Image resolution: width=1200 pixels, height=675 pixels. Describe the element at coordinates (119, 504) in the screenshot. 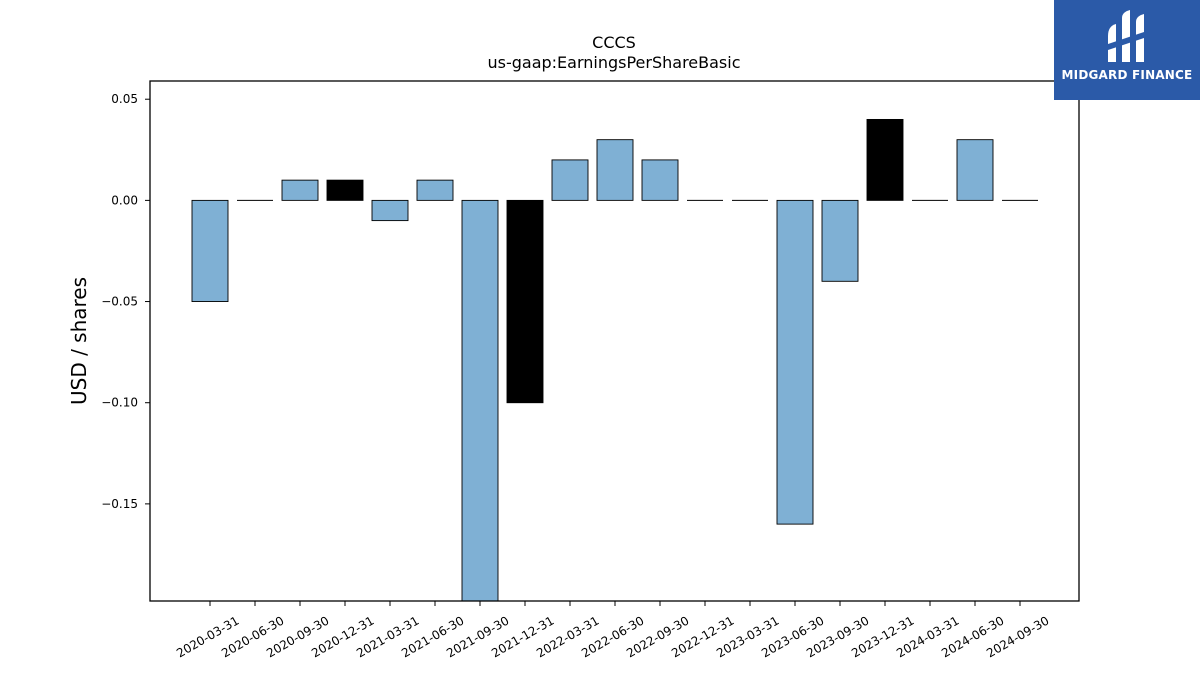

I see `y-tick-label: −0.15` at that location.